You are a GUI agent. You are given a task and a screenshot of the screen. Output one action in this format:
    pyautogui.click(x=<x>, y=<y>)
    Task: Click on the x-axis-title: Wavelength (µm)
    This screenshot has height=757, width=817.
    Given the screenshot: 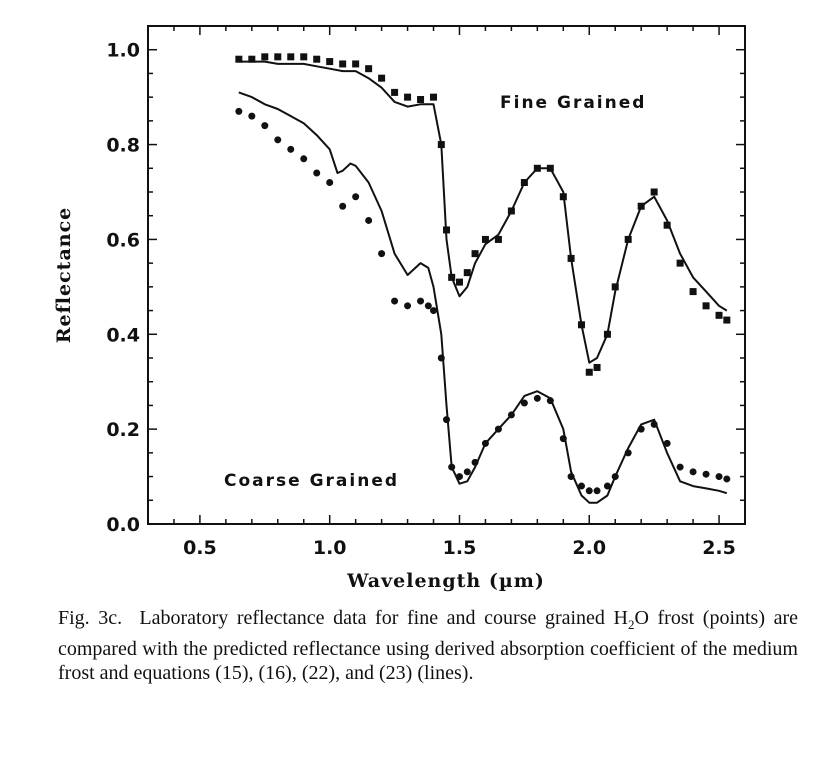 What is the action you would take?
    pyautogui.click(x=445, y=581)
    